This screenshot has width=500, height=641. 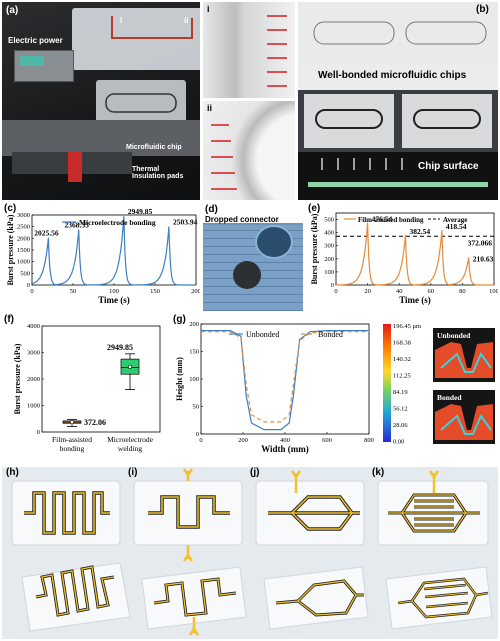 I want to click on chart-g-xtick-label: 600, so click(x=327, y=440).